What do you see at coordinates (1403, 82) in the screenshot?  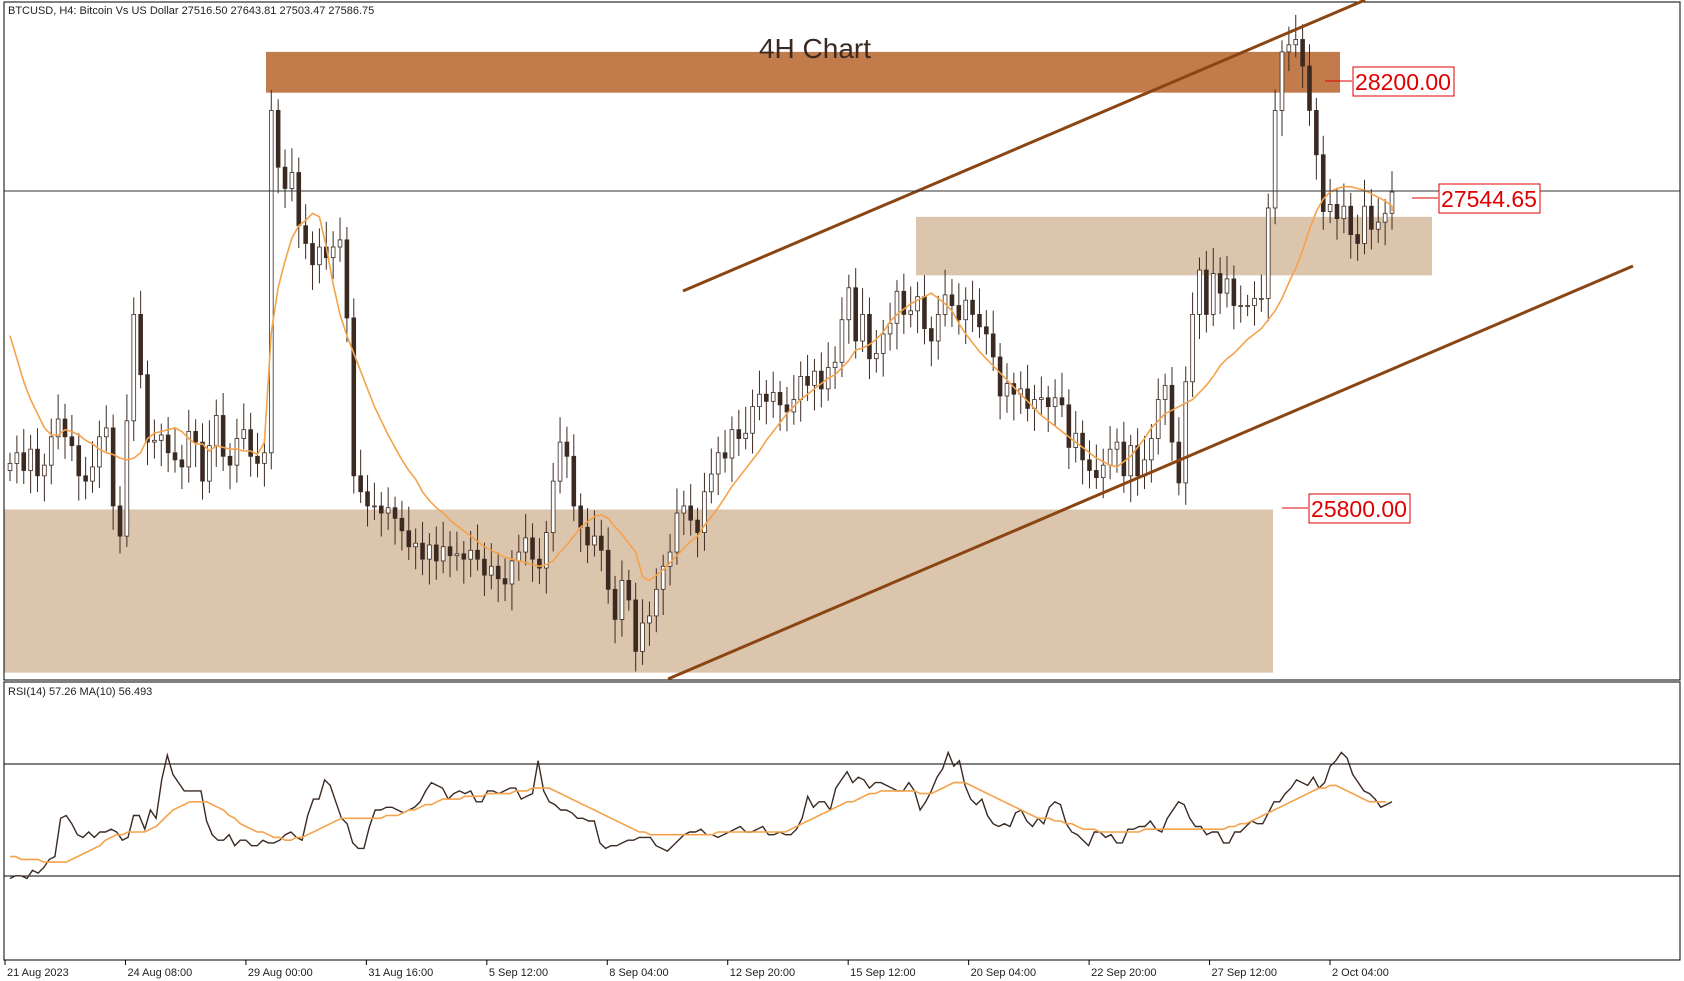 I see `level-text-28200: 28200.00` at bounding box center [1403, 82].